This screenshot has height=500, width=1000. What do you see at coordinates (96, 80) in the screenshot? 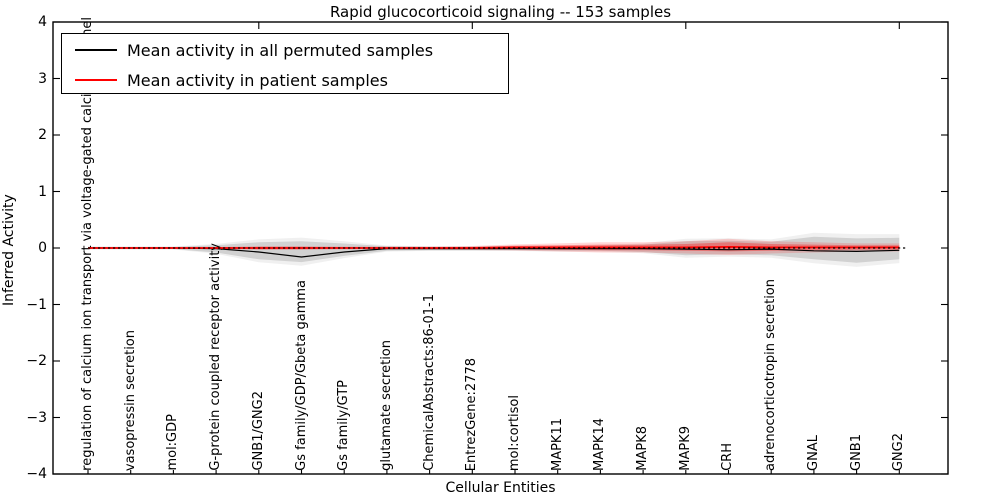
I see `legend-line-red` at bounding box center [96, 80].